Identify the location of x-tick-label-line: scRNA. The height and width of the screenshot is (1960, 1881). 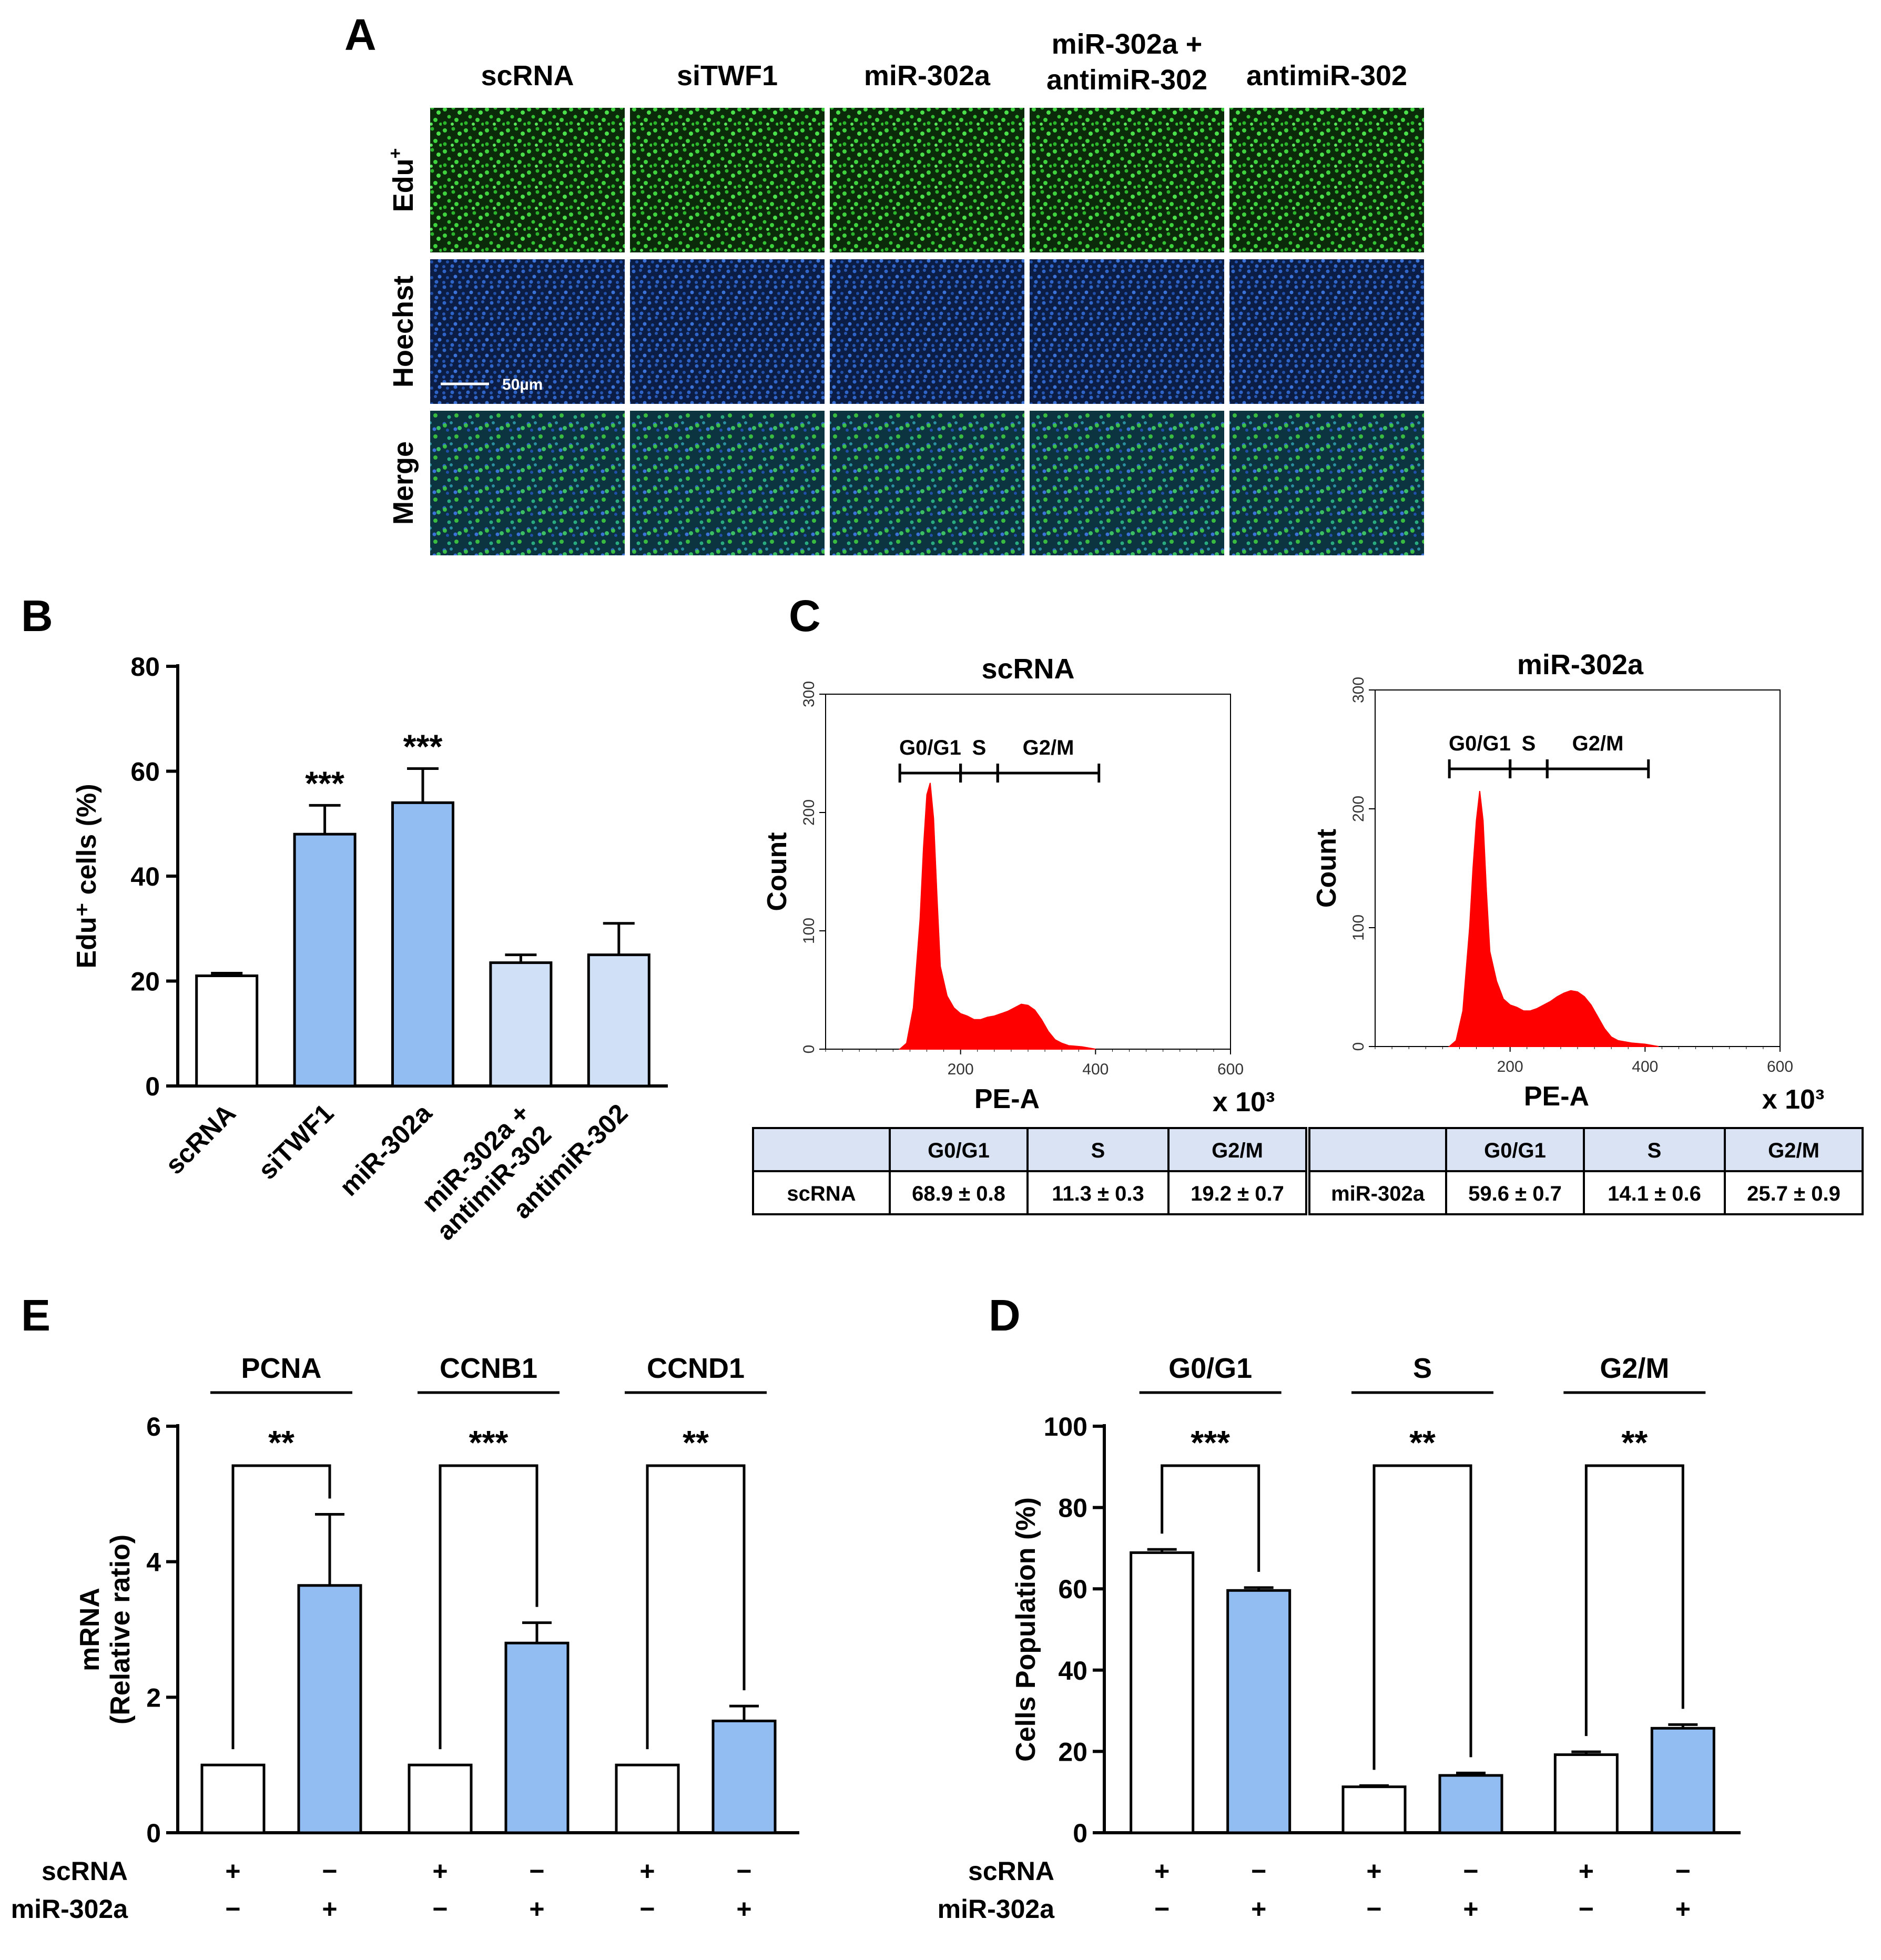
(200, 1139).